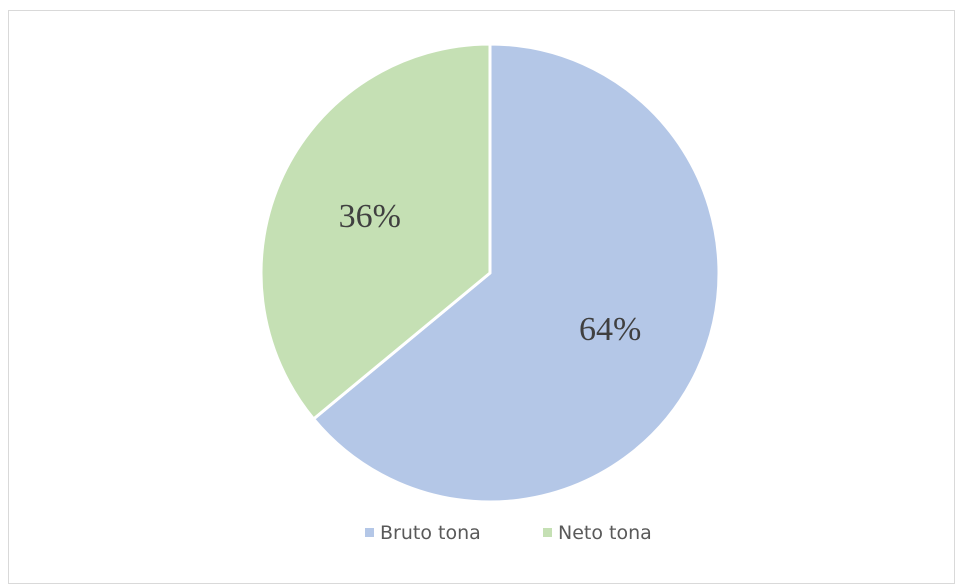 The height and width of the screenshot is (586, 957). I want to click on legend-label-1: Bruto tona, so click(430, 533).